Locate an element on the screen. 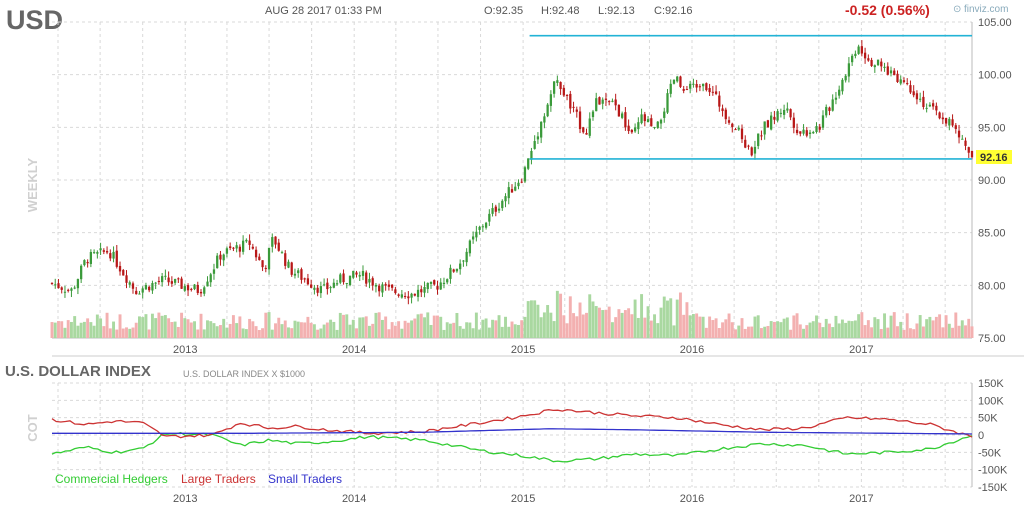 This screenshot has height=509, width=1024. ticker-symbol: USD is located at coordinates (34, 20).